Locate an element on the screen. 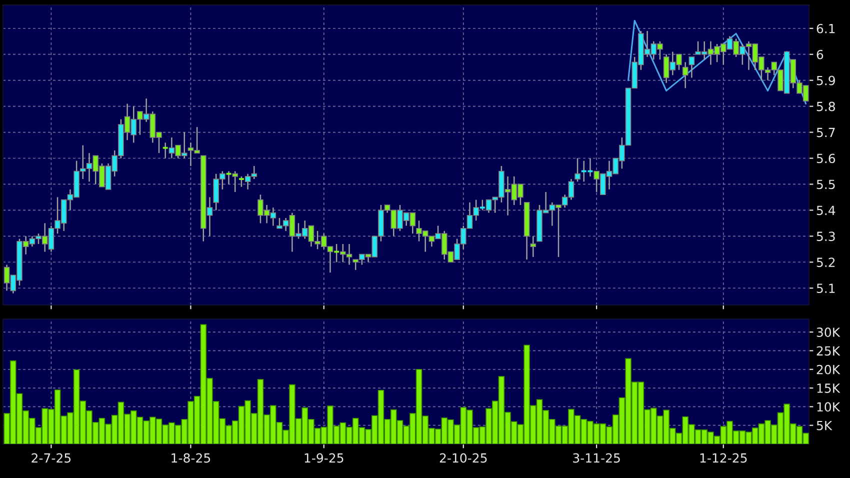 Image resolution: width=850 pixels, height=478 pixels. x-tick-label: 1-9-25 is located at coordinates (324, 458).